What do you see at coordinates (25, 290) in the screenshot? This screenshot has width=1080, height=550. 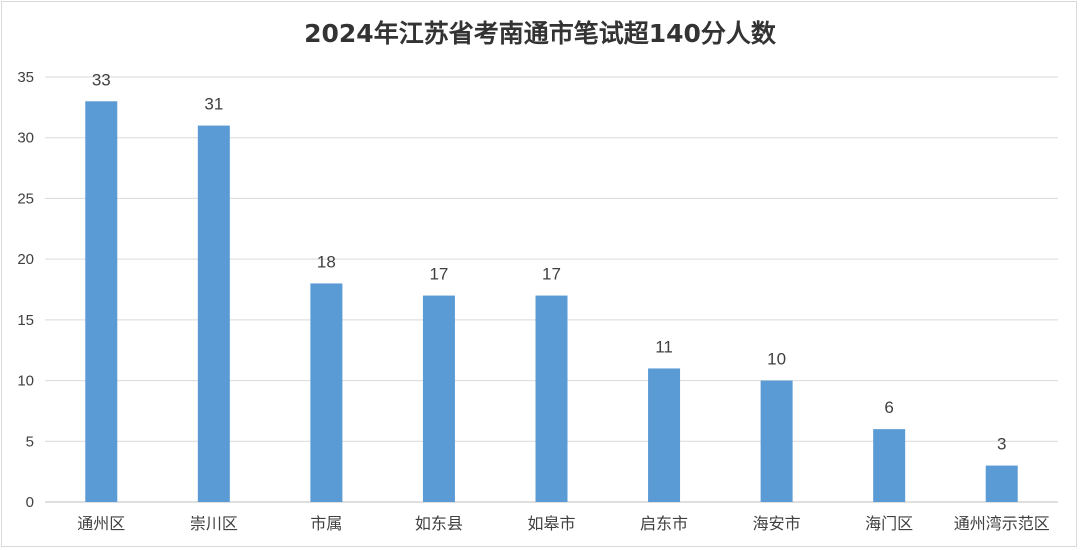 I see `y-axis: 0 5 10 15 20 25 30 35` at bounding box center [25, 290].